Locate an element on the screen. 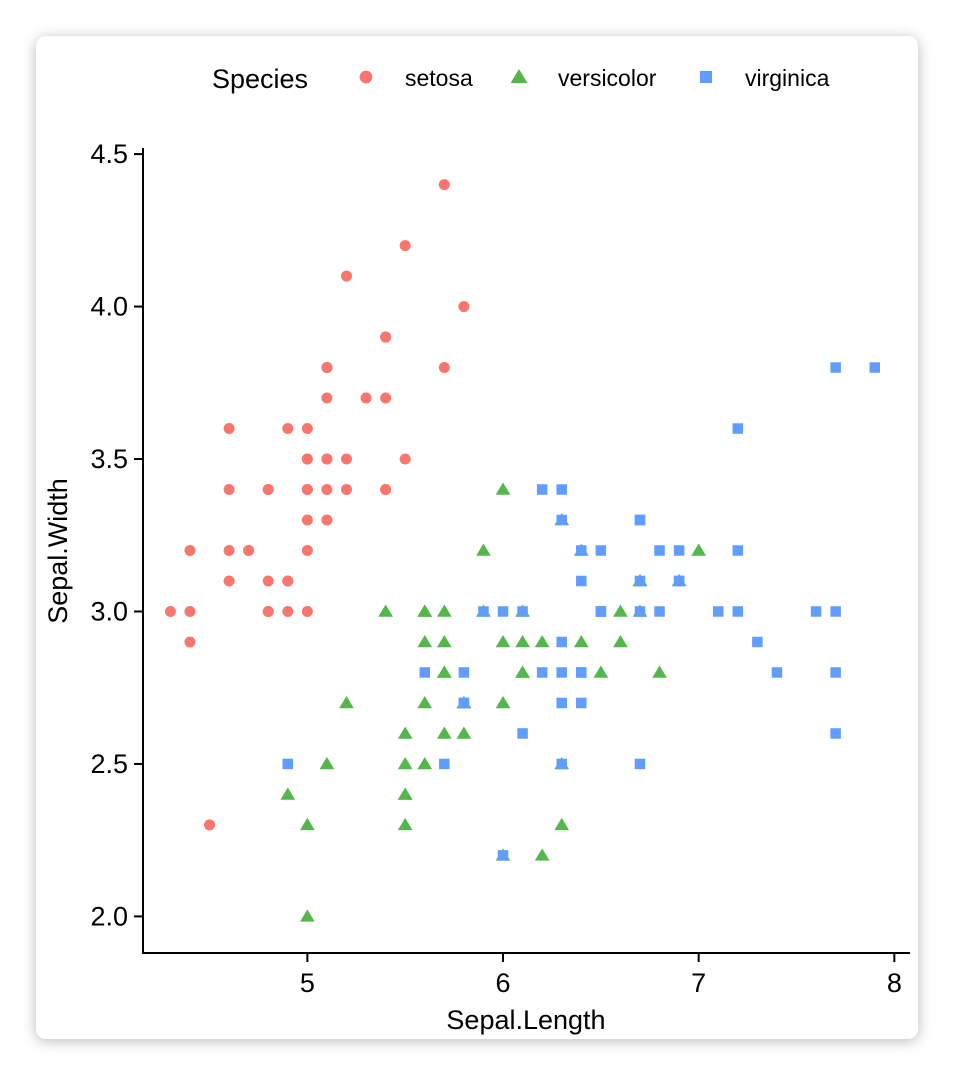 This screenshot has height=1076, width=954. y-tick-label: 4.5 is located at coordinates (109, 154).